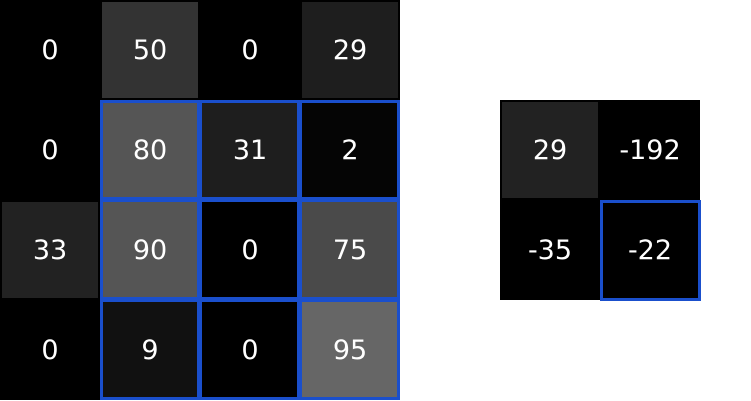 Image resolution: width=751 pixels, height=401 pixels. I want to click on matrix-cell: 80, so click(150, 150).